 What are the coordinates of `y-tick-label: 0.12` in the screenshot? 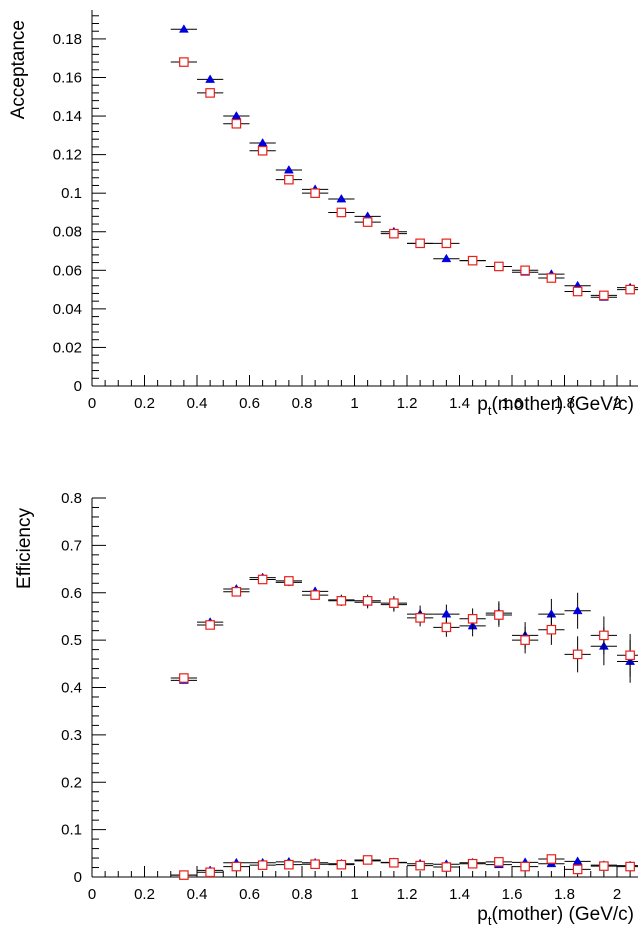 It's located at (67, 155).